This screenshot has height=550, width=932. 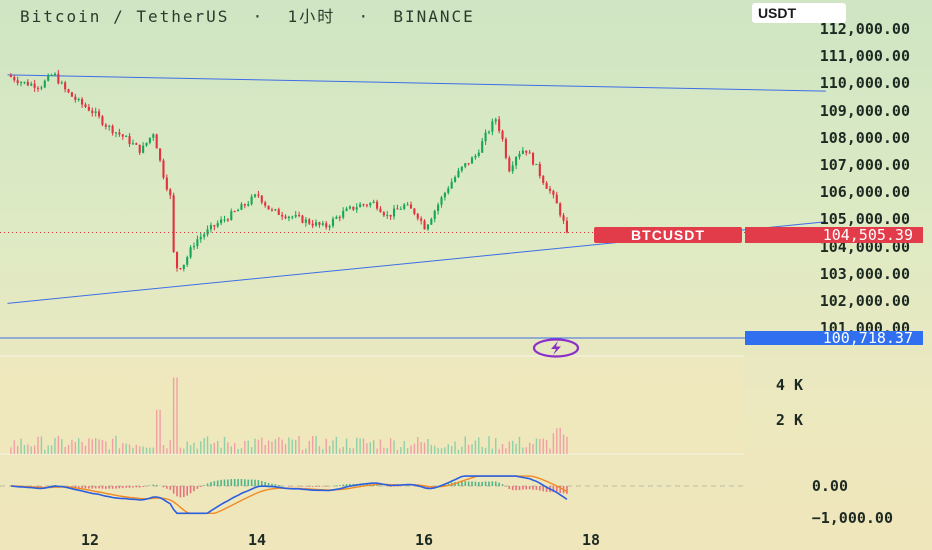 What do you see at coordinates (799, 13) in the screenshot?
I see `currency-selector: USDT` at bounding box center [799, 13].